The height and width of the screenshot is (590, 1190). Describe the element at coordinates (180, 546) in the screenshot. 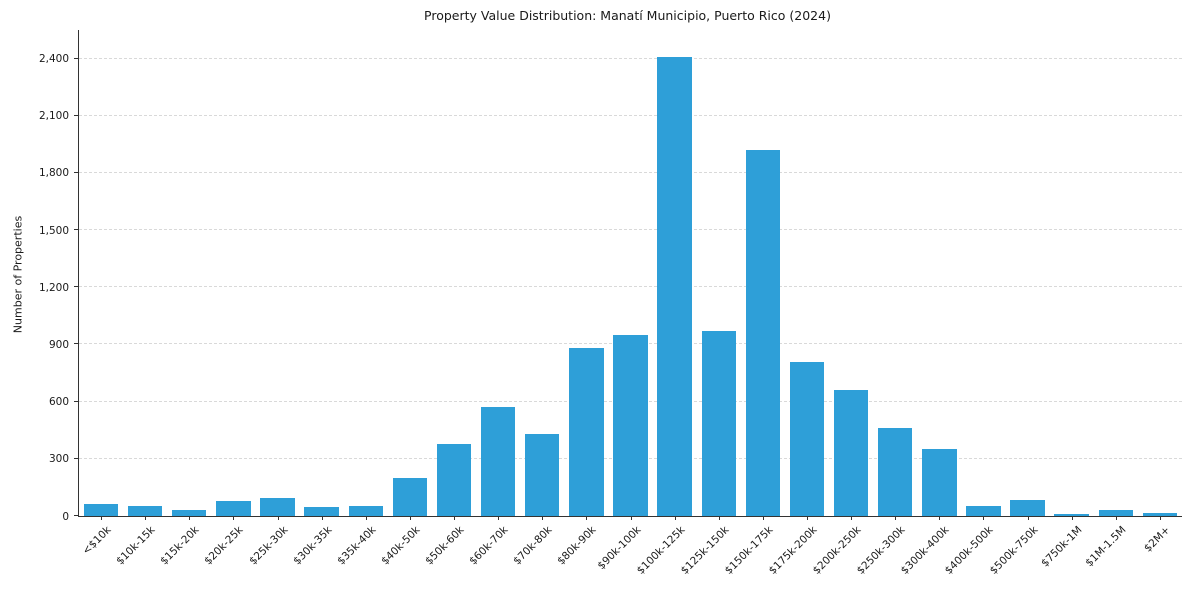

I see `x-tick-label: $15k-20k` at that location.